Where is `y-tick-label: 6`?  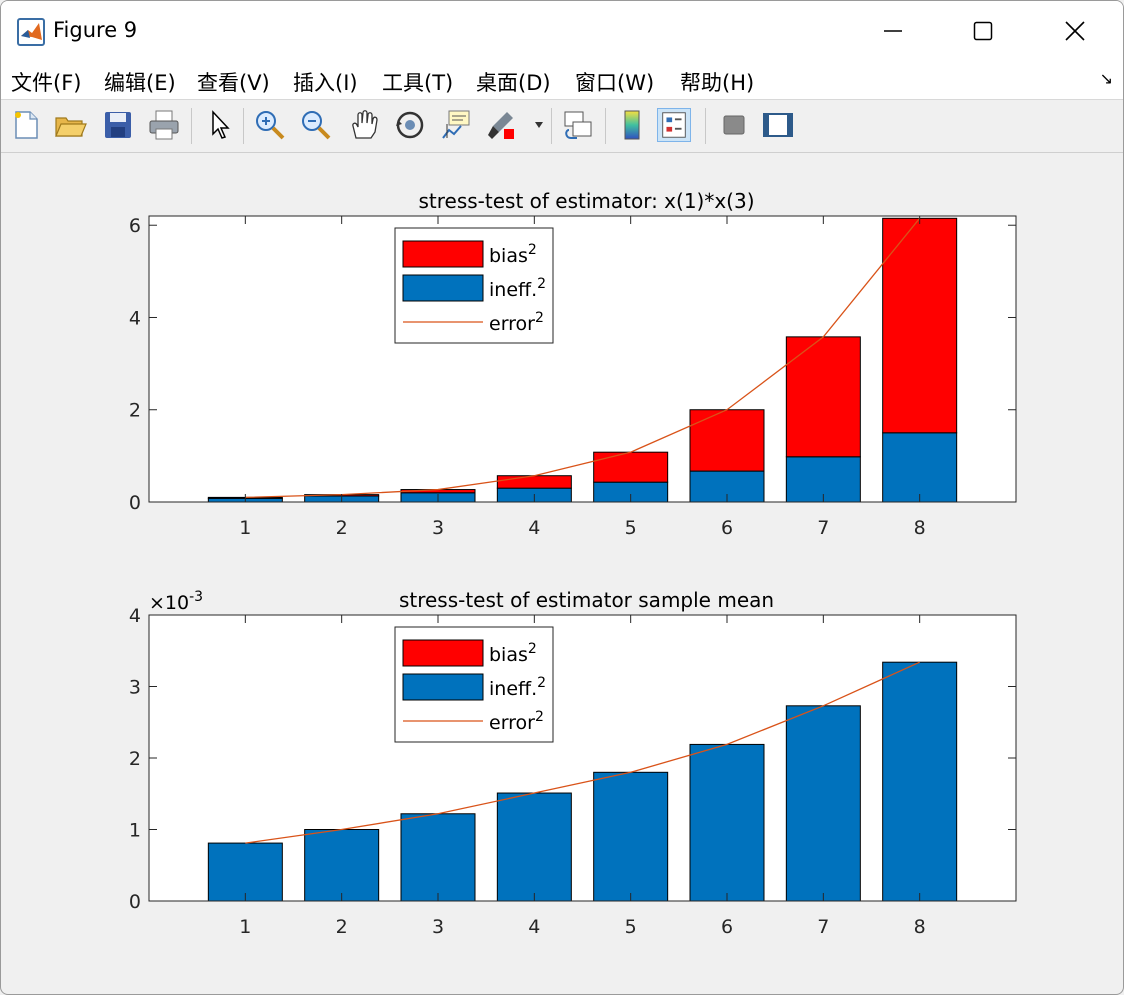 y-tick-label: 6 is located at coordinates (135, 226).